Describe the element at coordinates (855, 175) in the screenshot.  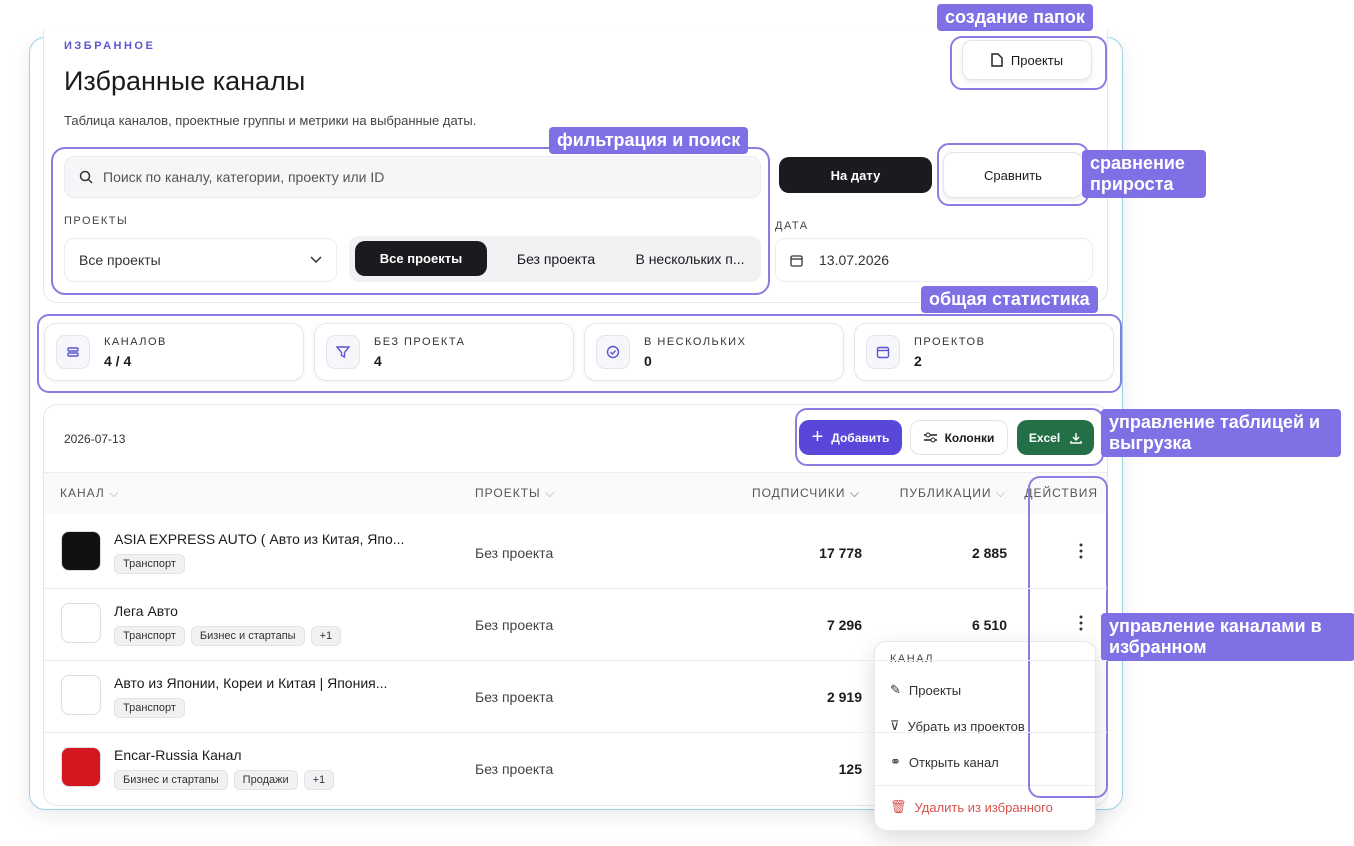
I see `mode-button: На дату` at that location.